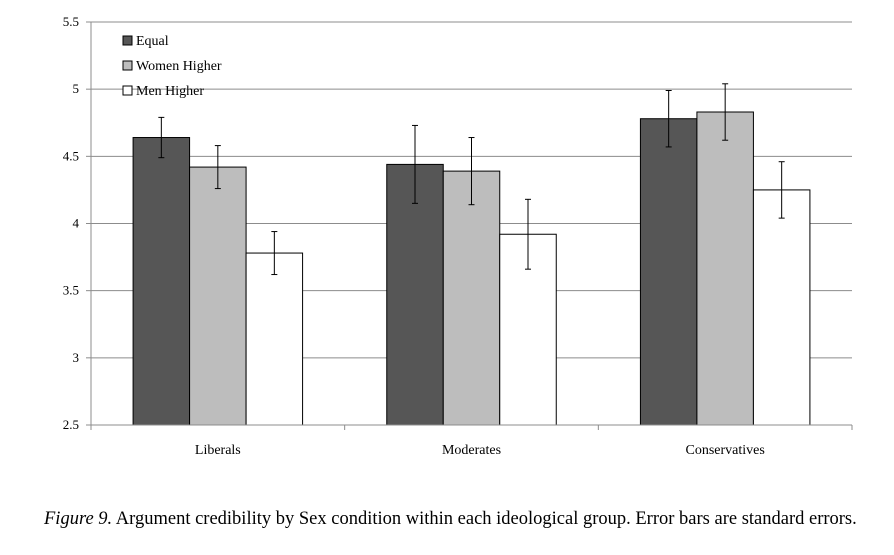 This screenshot has height=555, width=894. Describe the element at coordinates (71, 290) in the screenshot. I see `y-tick-label: 3.5` at that location.